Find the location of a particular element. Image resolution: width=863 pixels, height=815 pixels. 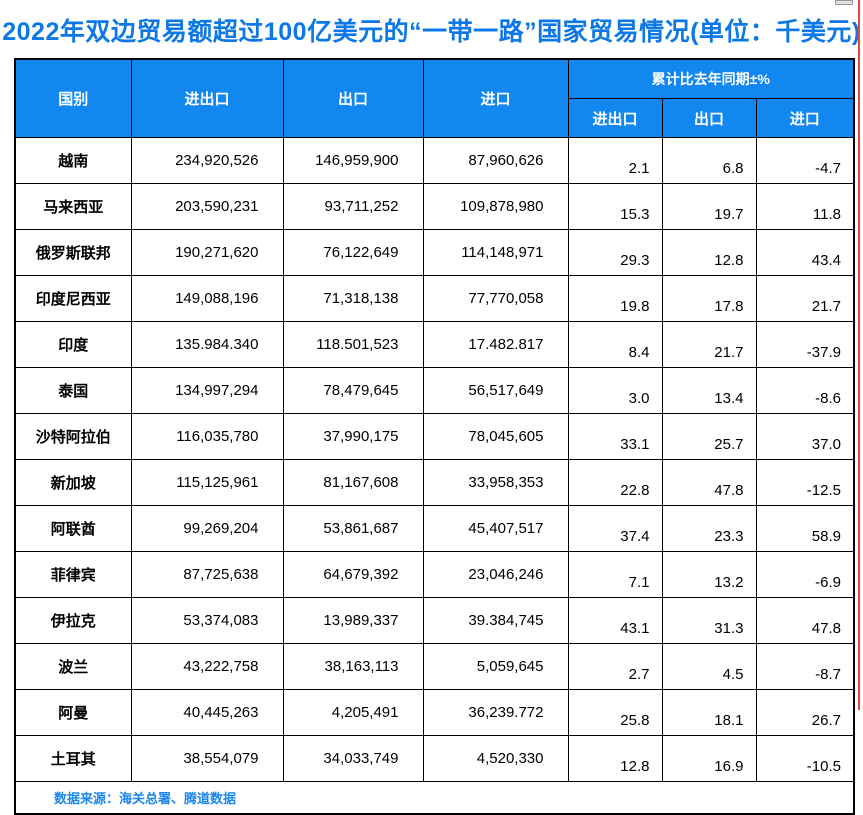

cell-yoy_total: 33.1 is located at coordinates (615, 436).